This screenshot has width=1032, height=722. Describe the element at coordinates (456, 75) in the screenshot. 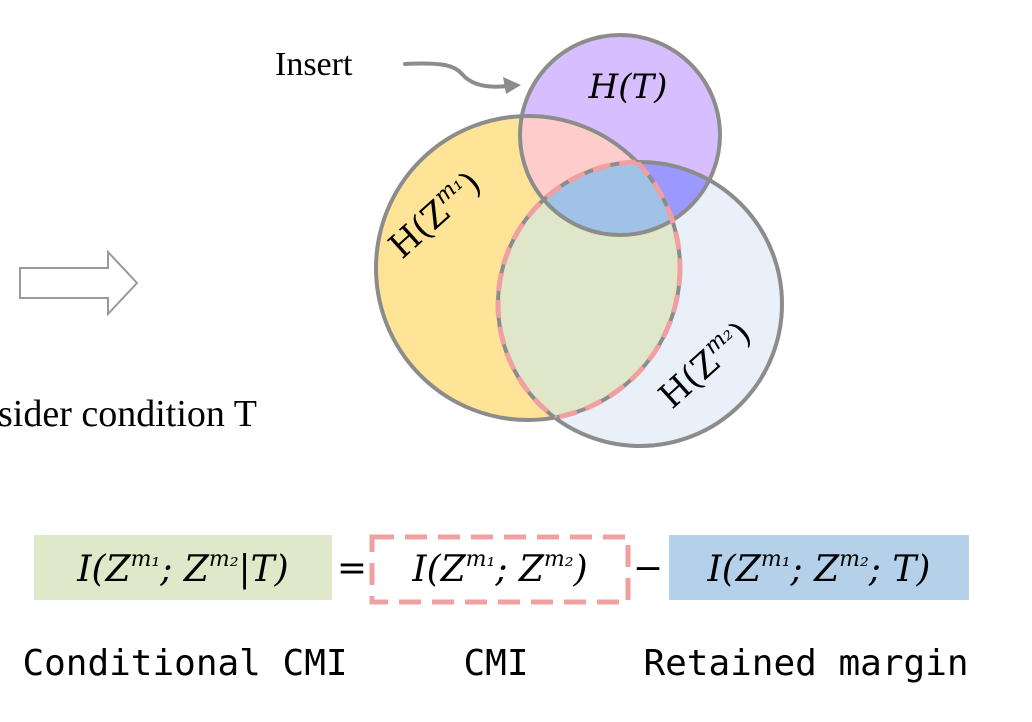

I see `insert-pointer-arrow-icon` at that location.